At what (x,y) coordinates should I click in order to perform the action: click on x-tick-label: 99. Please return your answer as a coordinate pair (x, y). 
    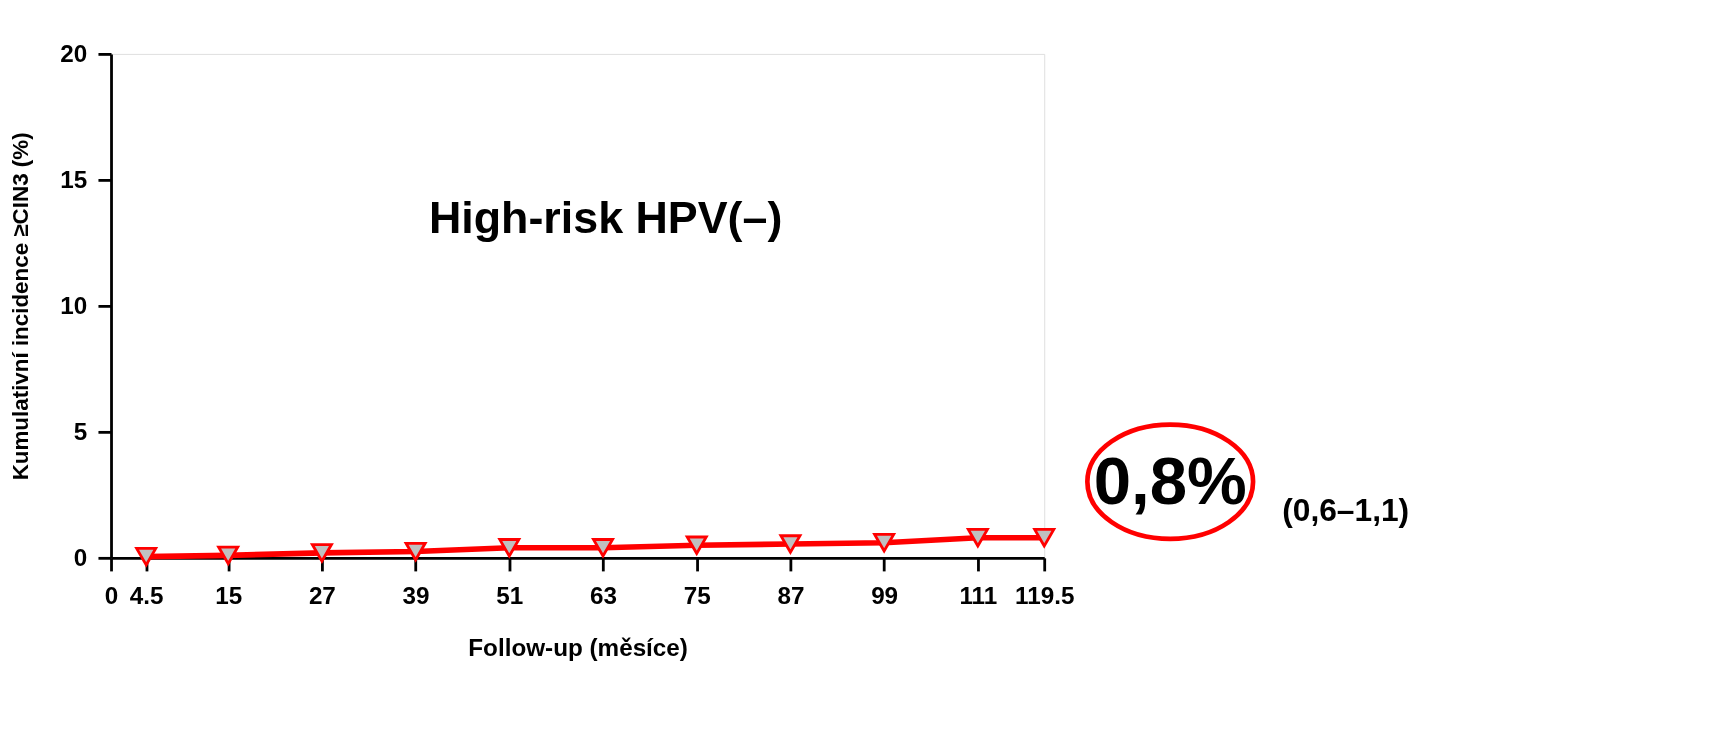
    Looking at the image, I should click on (885, 596).